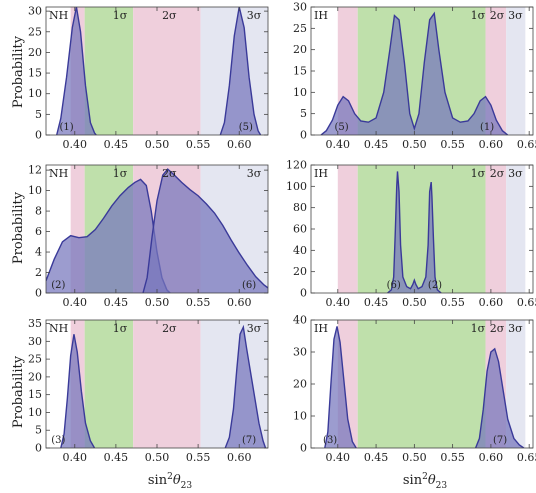  Describe the element at coordinates (249, 440) in the screenshot. I see `curve-label: (7)` at that location.